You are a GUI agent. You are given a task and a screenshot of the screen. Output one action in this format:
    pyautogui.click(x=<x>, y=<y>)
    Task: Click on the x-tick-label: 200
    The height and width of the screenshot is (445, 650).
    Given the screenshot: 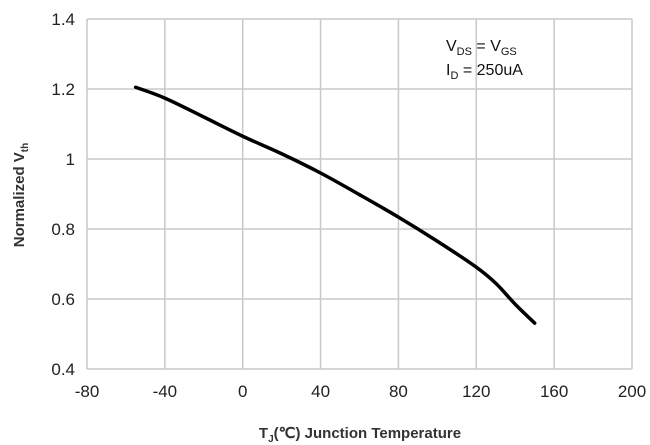 What is the action you would take?
    pyautogui.click(x=632, y=391)
    